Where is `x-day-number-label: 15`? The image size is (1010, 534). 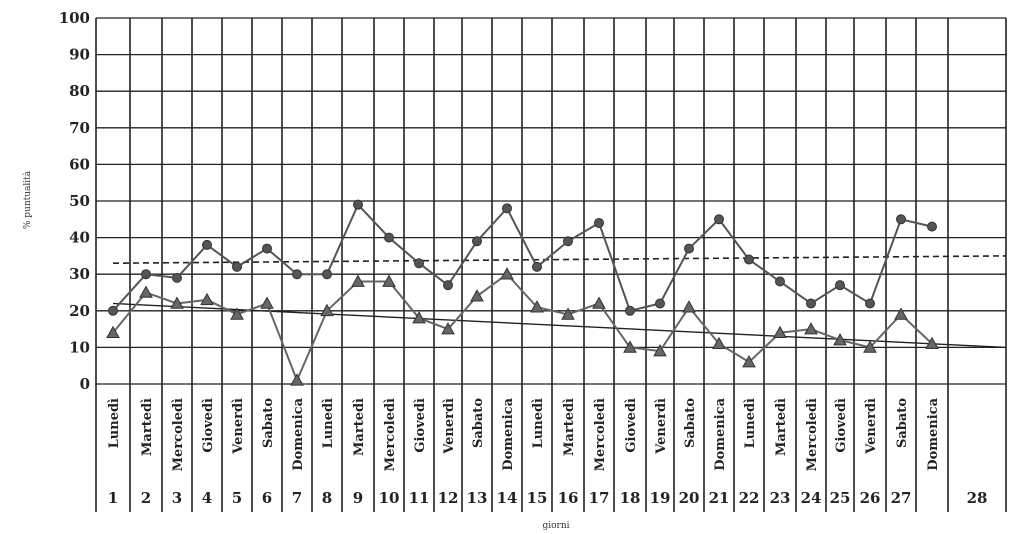
x-day-number-label: 15 is located at coordinates (537, 498).